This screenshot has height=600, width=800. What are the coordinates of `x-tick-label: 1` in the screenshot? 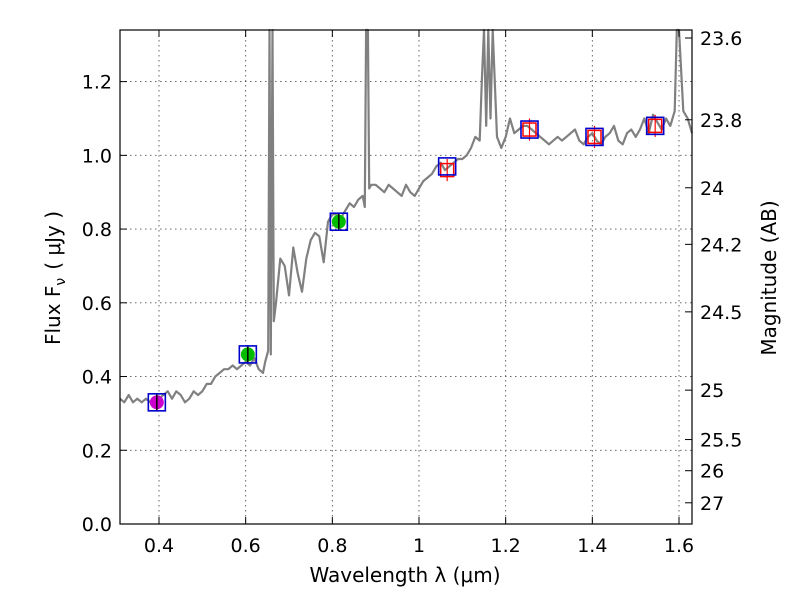 It's located at (419, 546).